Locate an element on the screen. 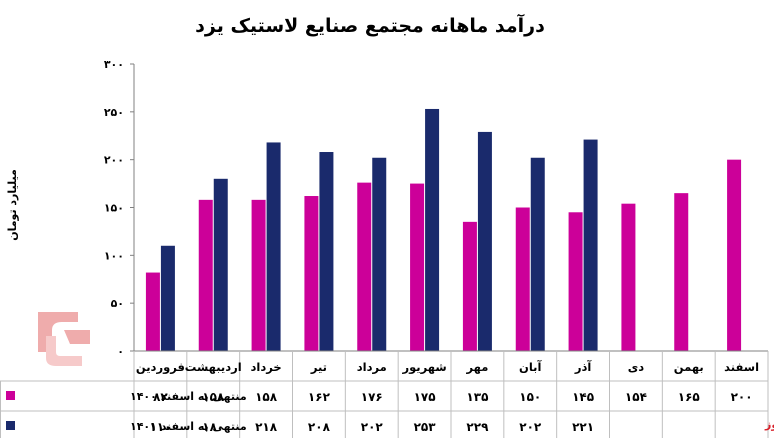 The image size is (774, 438). value-label: ۸۲ is located at coordinates (160, 397).